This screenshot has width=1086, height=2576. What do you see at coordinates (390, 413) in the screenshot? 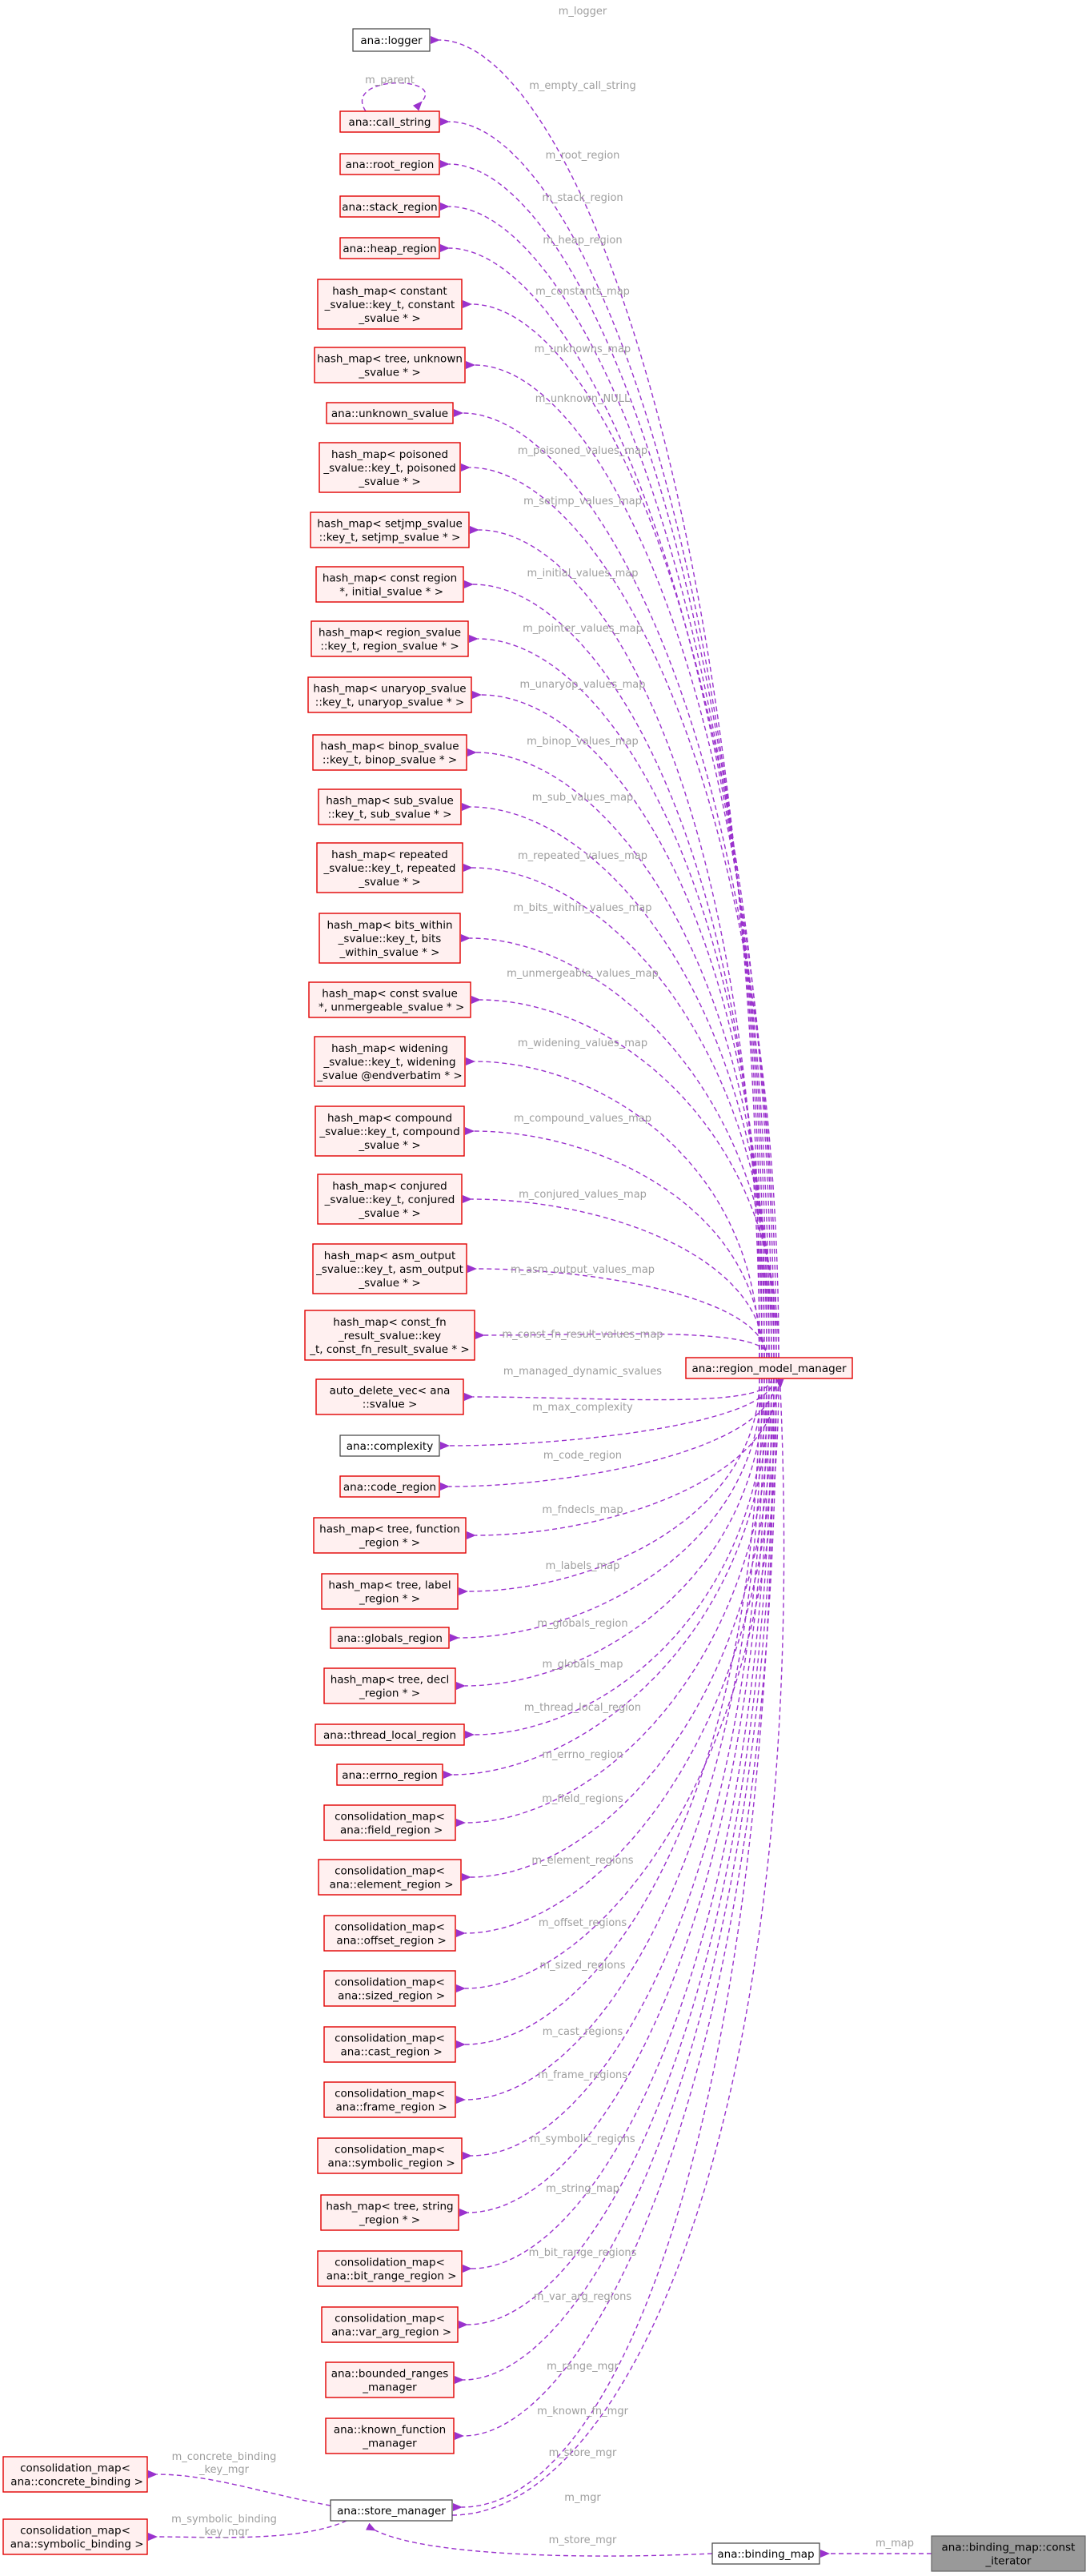
I see `node-unknown-svalue: ana::unknown_svalue` at bounding box center [390, 413].